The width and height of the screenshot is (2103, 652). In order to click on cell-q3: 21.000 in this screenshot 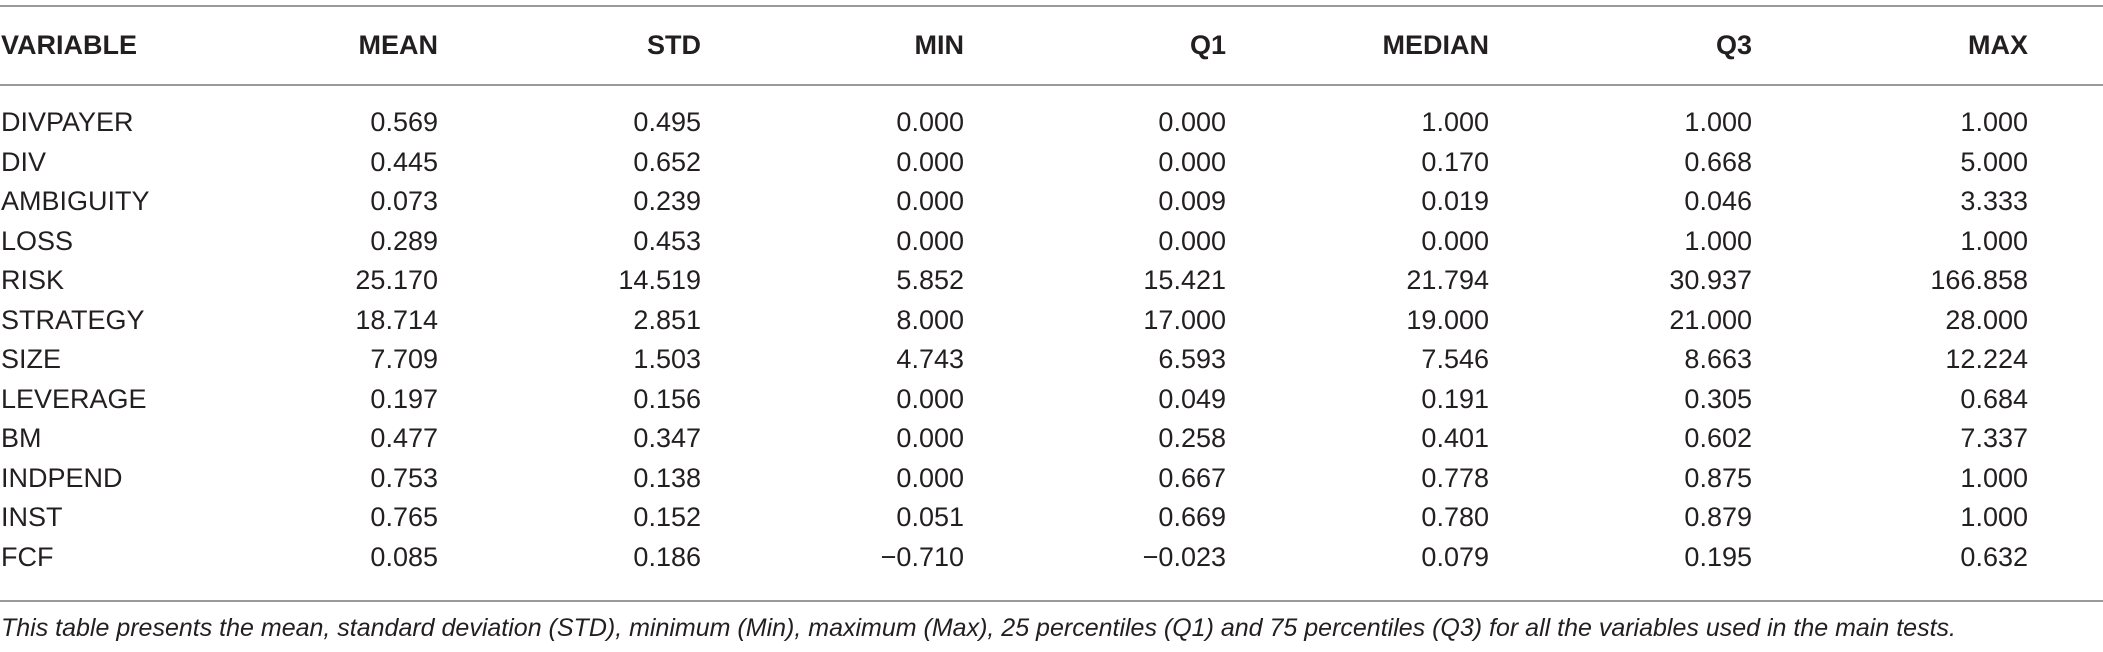, I will do `click(1710, 319)`.